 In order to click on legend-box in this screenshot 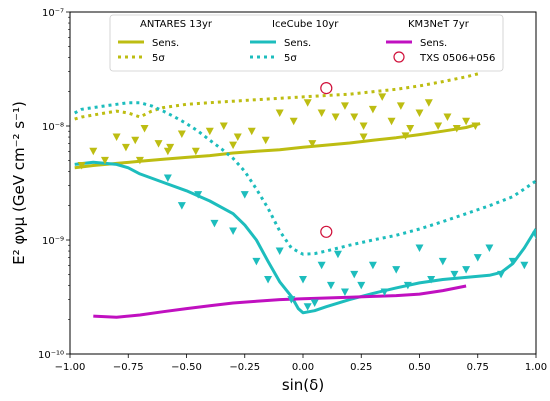, I will do `click(306, 43)`.